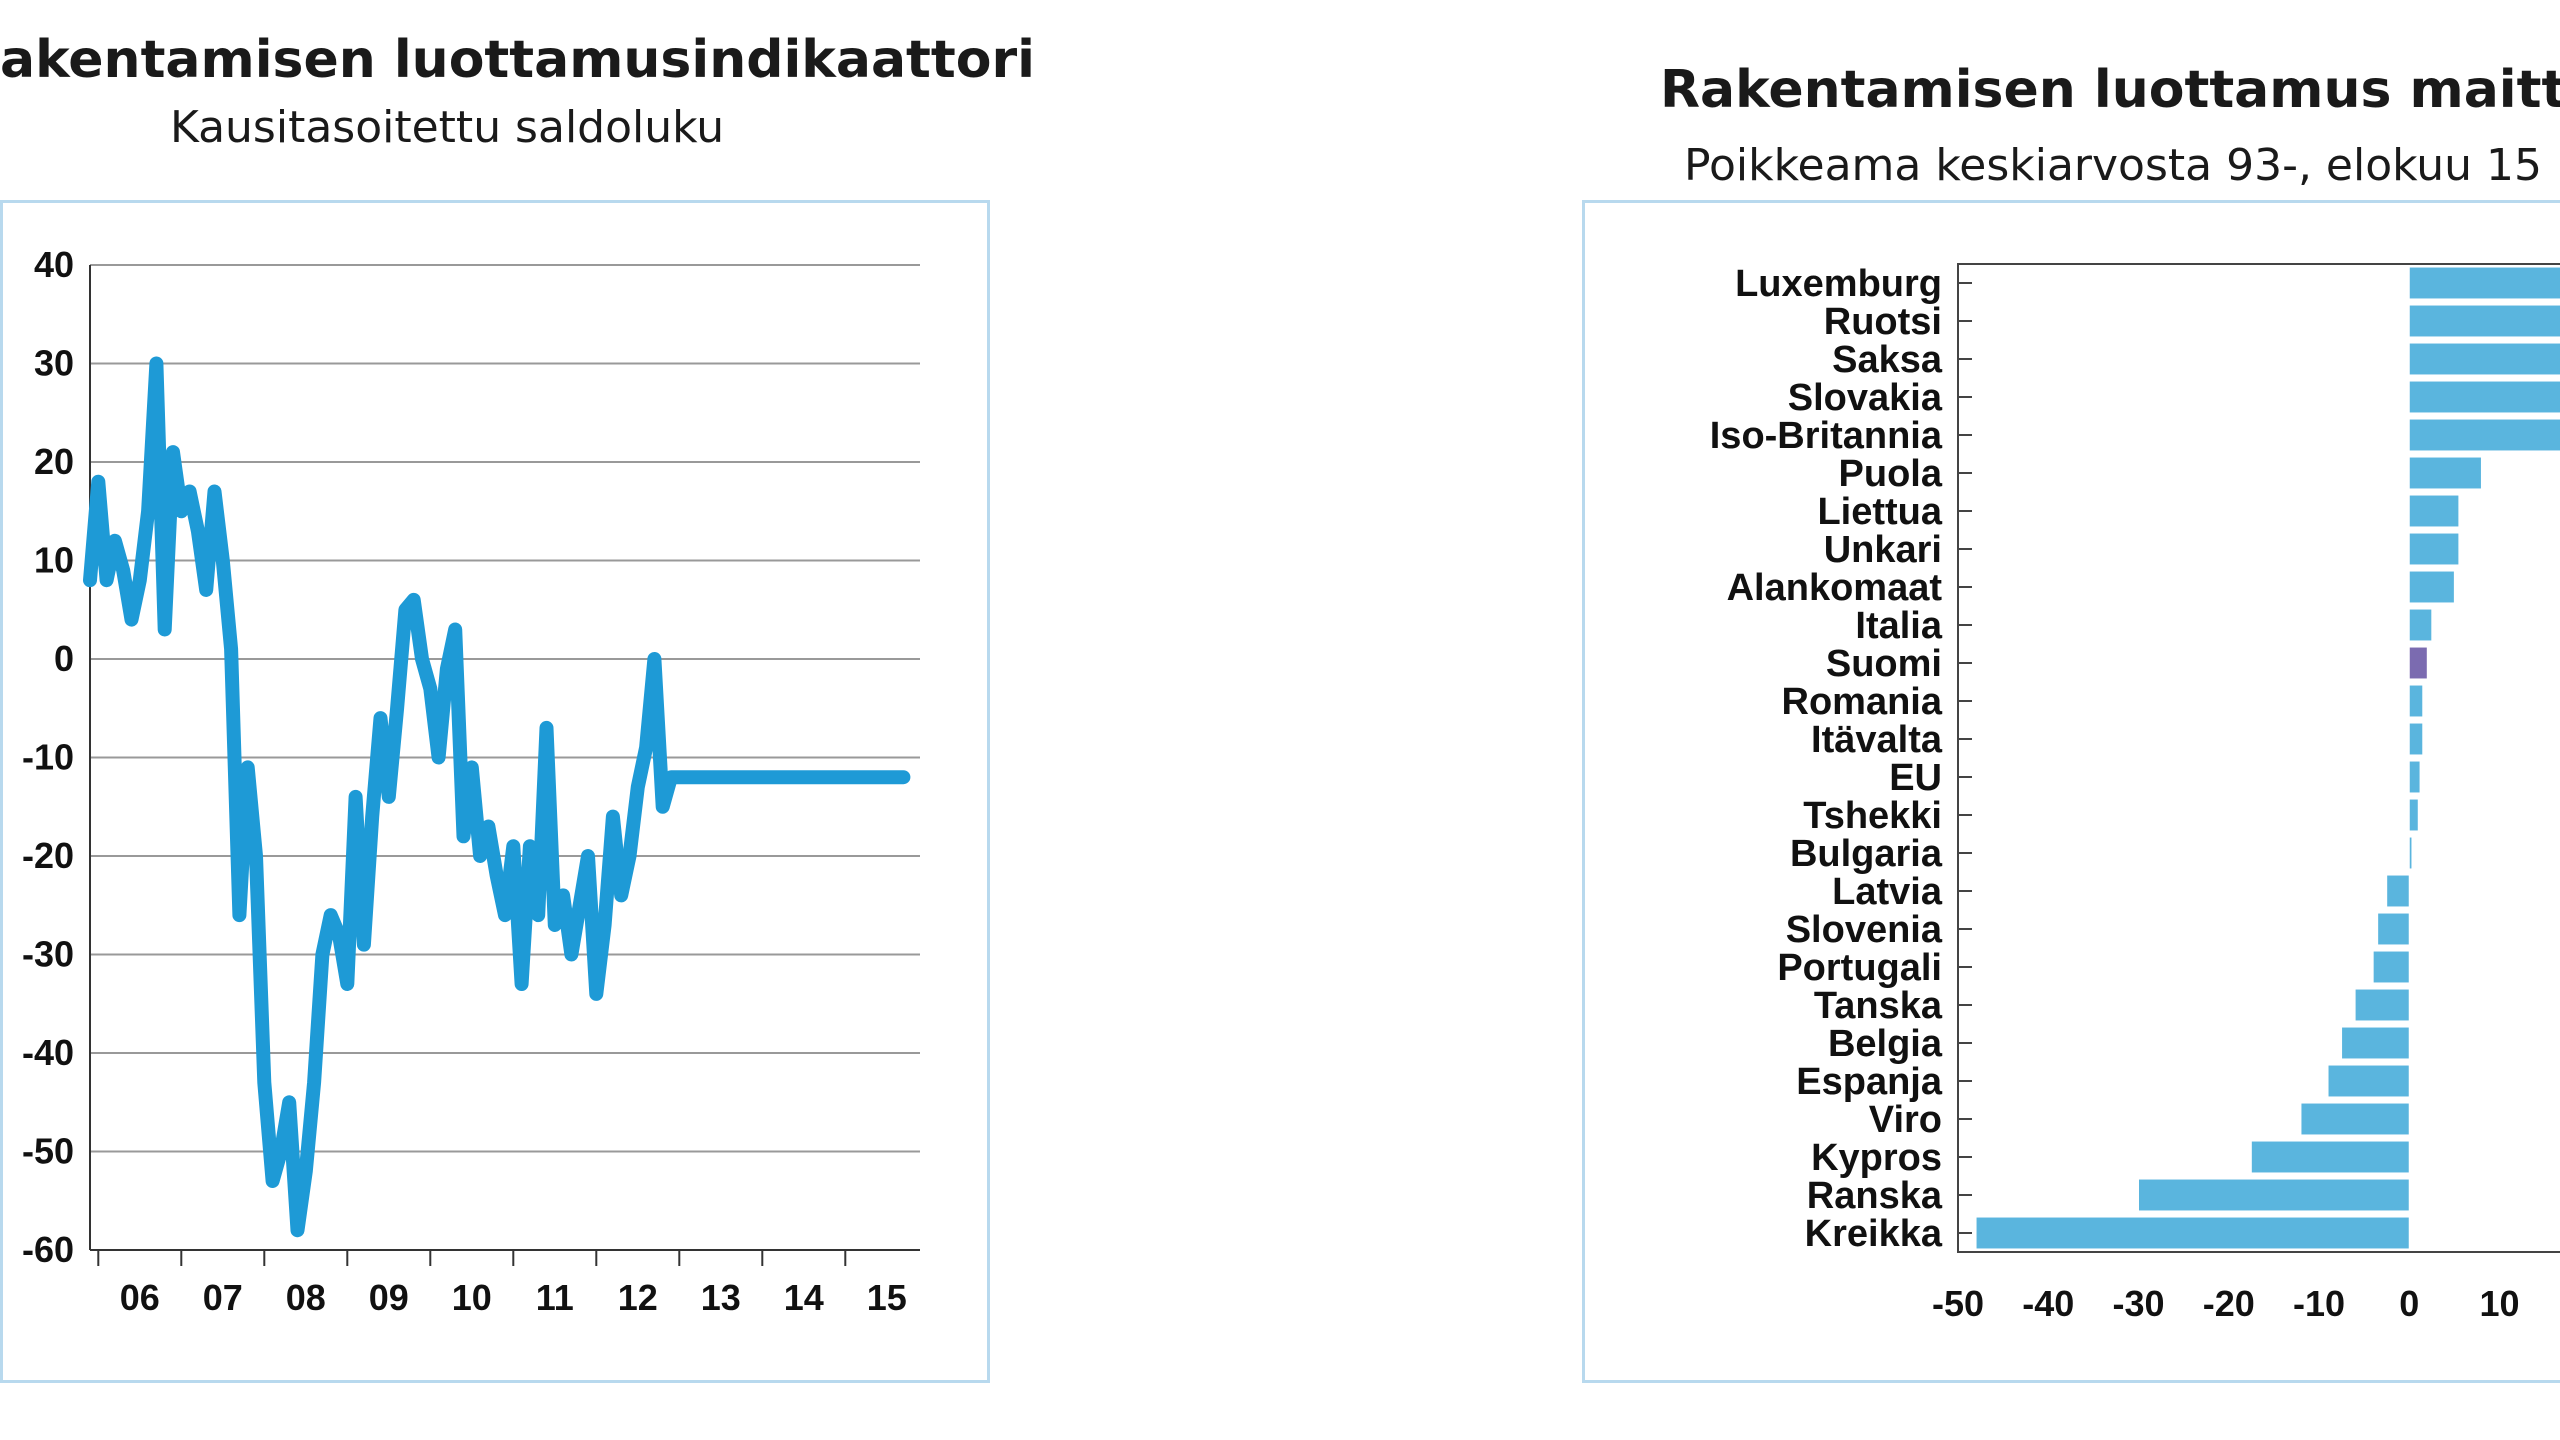 Image resolution: width=2560 pixels, height=1440 pixels. What do you see at coordinates (517, 60) in the screenshot?
I see `left-chart-title: akentamisen luottamusindikaattori` at bounding box center [517, 60].